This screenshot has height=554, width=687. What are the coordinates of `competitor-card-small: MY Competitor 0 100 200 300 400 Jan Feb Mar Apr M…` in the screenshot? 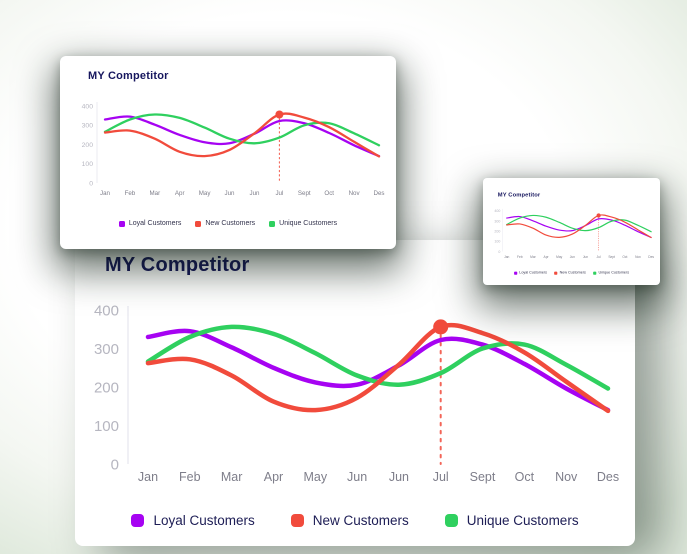 It's located at (571, 231).